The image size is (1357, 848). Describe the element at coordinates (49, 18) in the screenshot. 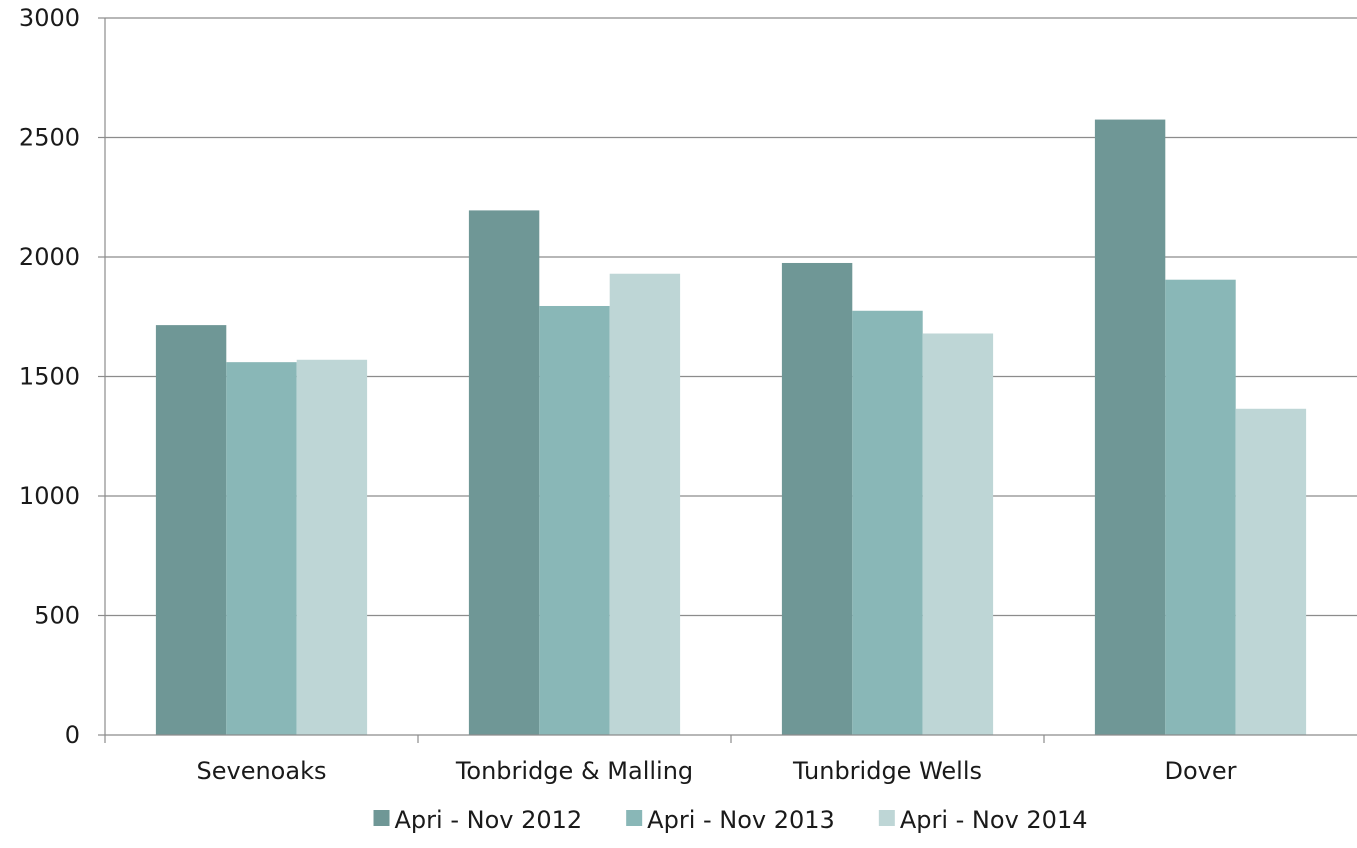

I see `y-tick-label: 3000` at that location.